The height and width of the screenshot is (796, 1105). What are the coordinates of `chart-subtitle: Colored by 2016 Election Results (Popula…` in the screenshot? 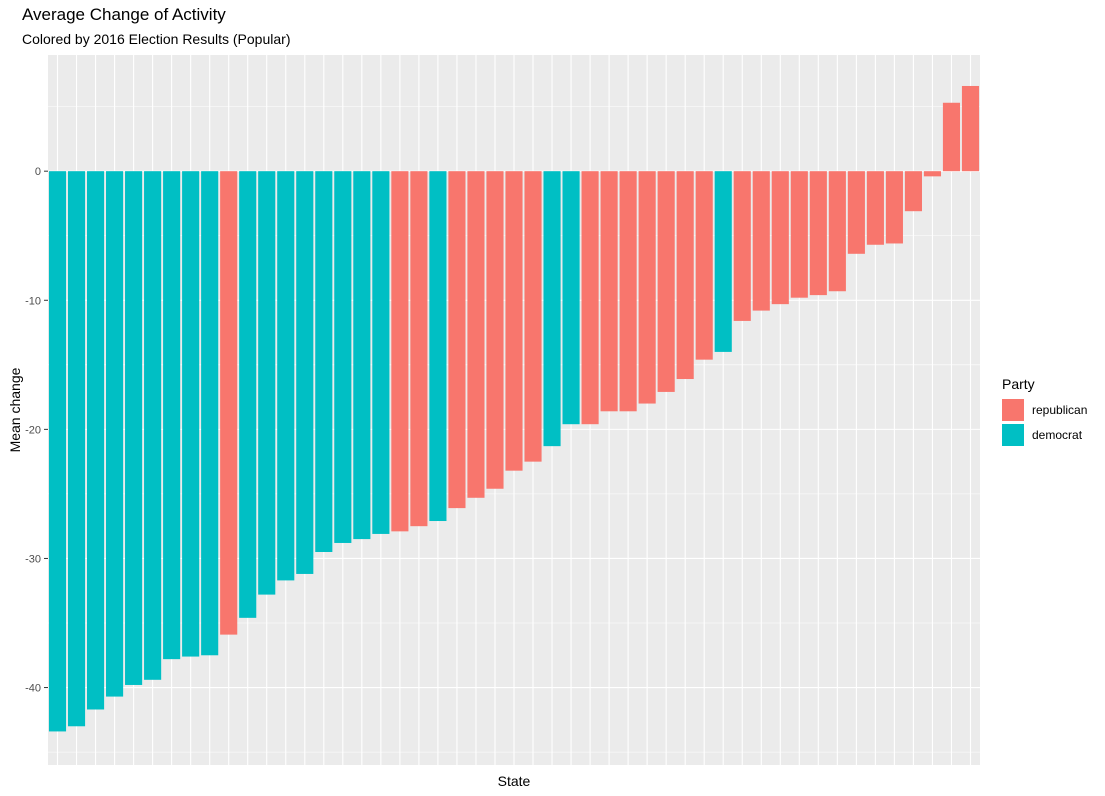 It's located at (156, 39).